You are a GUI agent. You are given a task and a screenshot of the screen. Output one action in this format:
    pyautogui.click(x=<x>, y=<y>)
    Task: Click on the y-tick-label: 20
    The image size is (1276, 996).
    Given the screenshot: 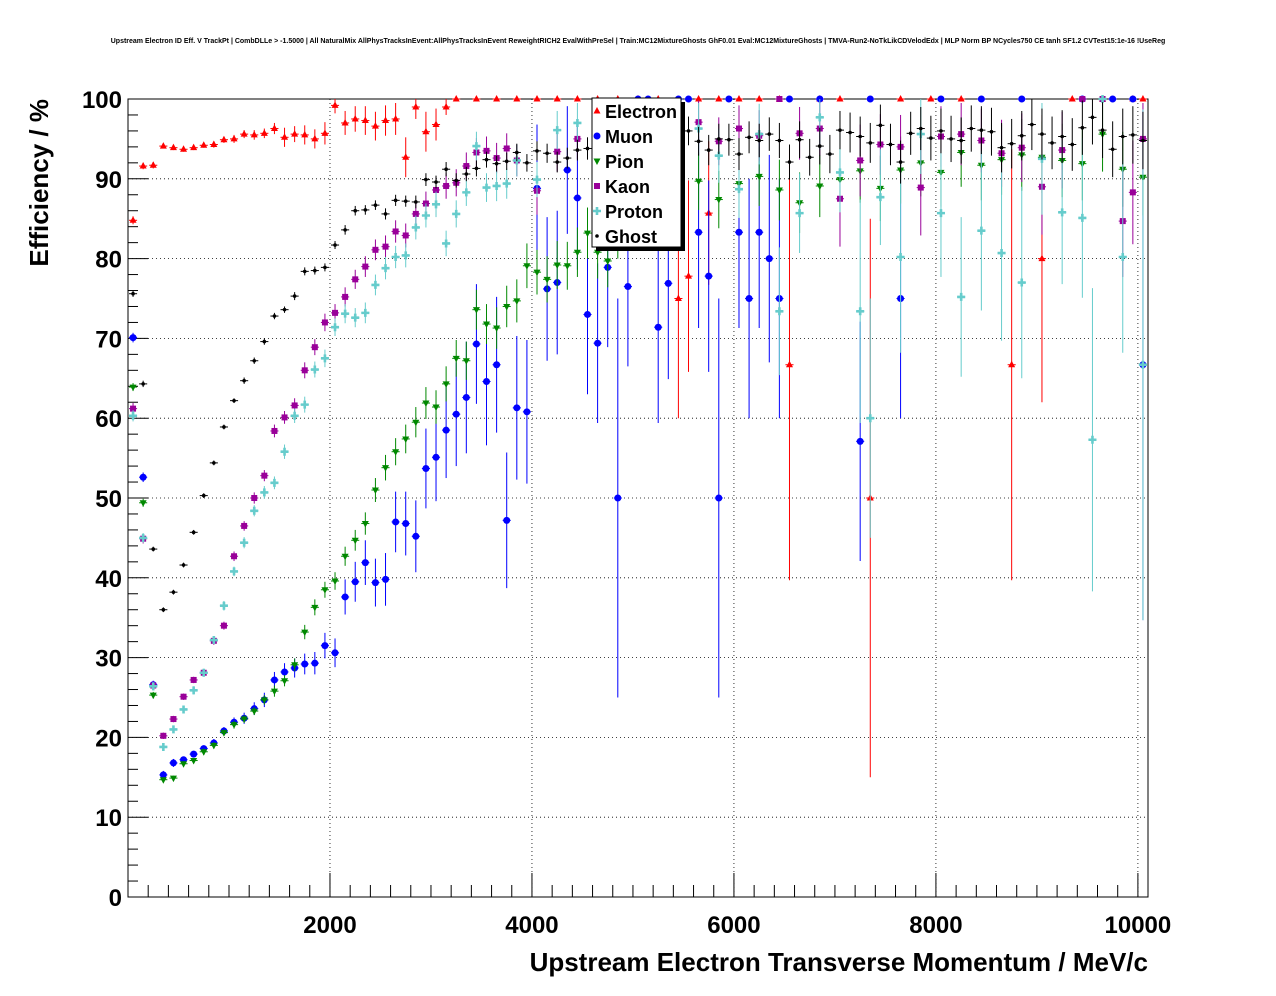 What is the action you would take?
    pyautogui.click(x=108, y=738)
    